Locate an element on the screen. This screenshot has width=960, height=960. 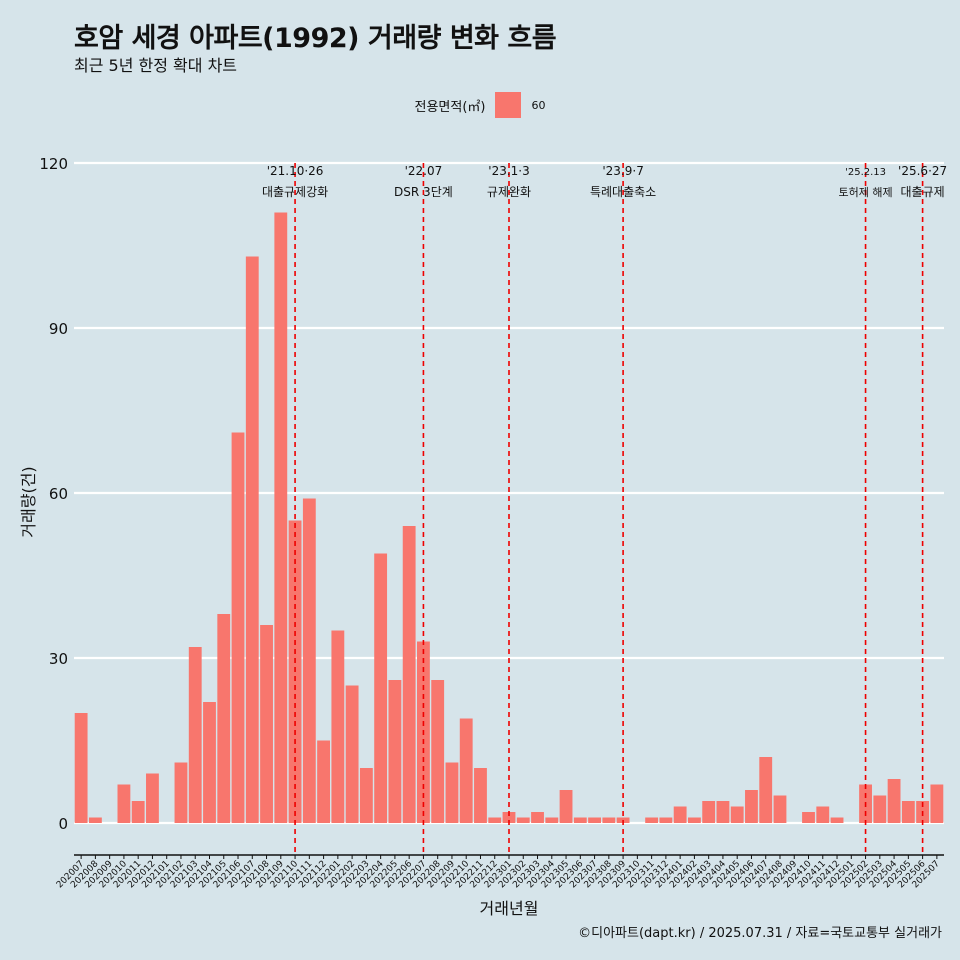
y-tick-label: 90 is located at coordinates (58, 329).